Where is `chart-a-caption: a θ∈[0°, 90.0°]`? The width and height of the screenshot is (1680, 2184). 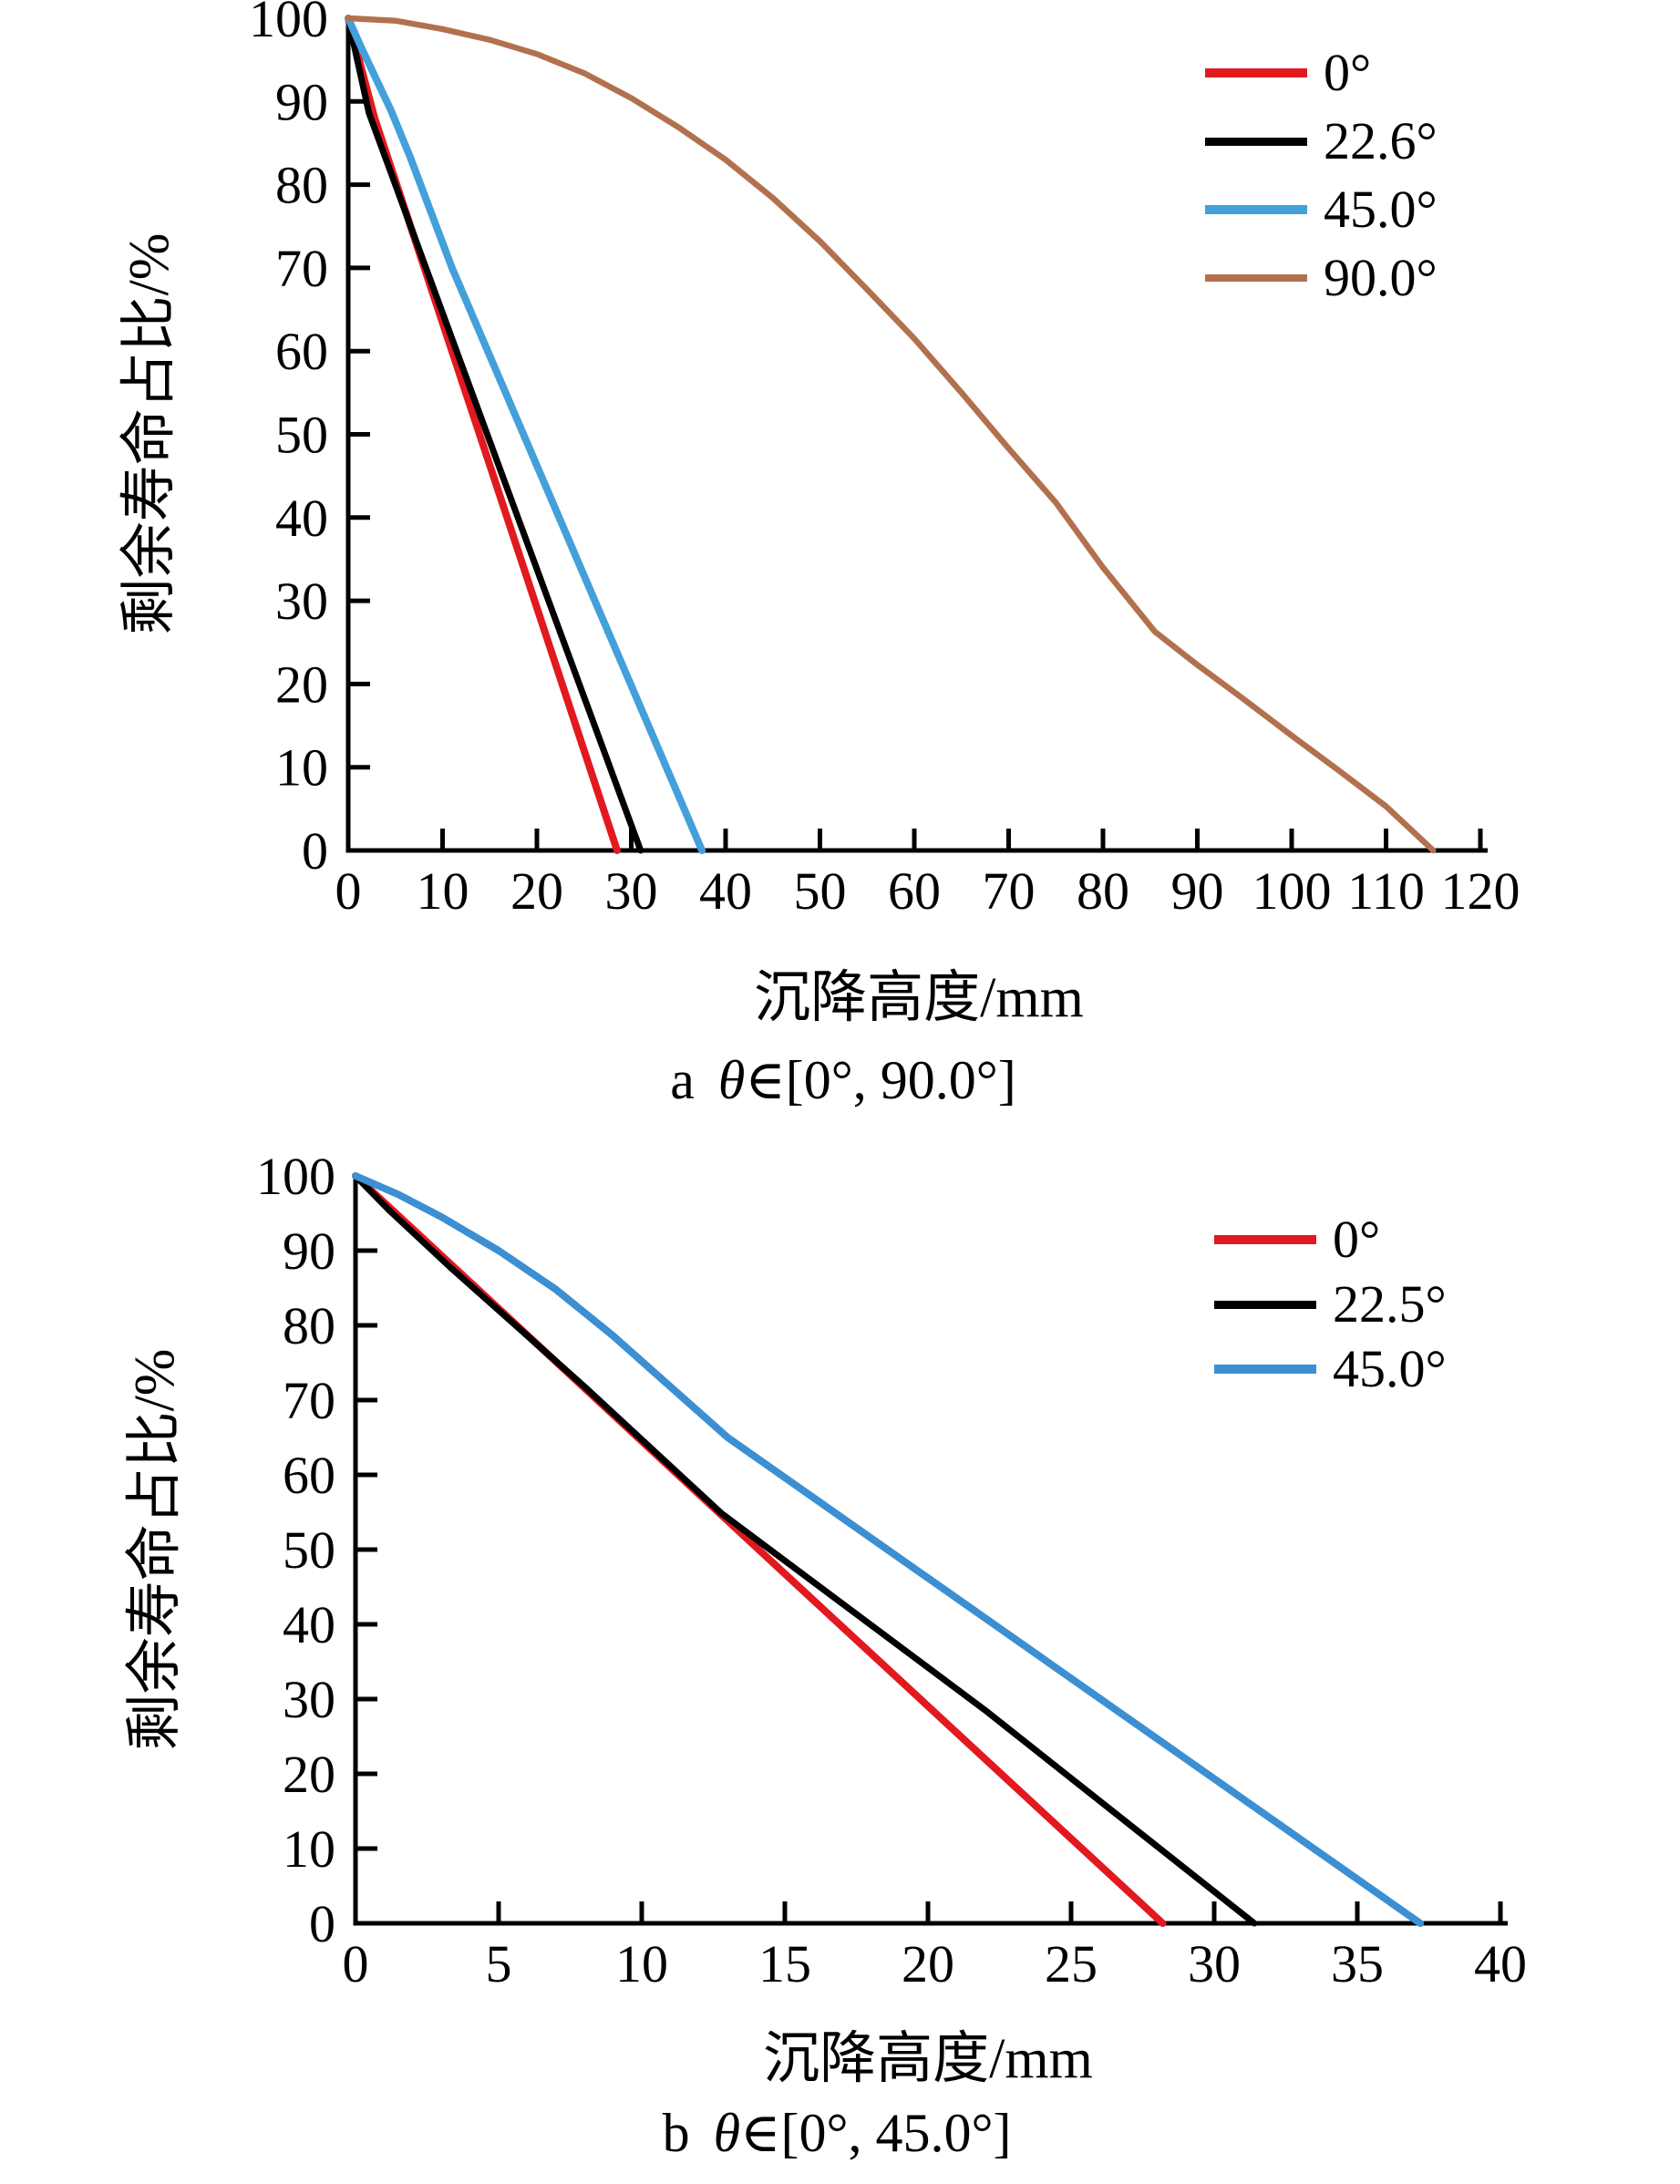
chart-a-caption: a θ∈[0°, 90.0°] is located at coordinates (843, 1080).